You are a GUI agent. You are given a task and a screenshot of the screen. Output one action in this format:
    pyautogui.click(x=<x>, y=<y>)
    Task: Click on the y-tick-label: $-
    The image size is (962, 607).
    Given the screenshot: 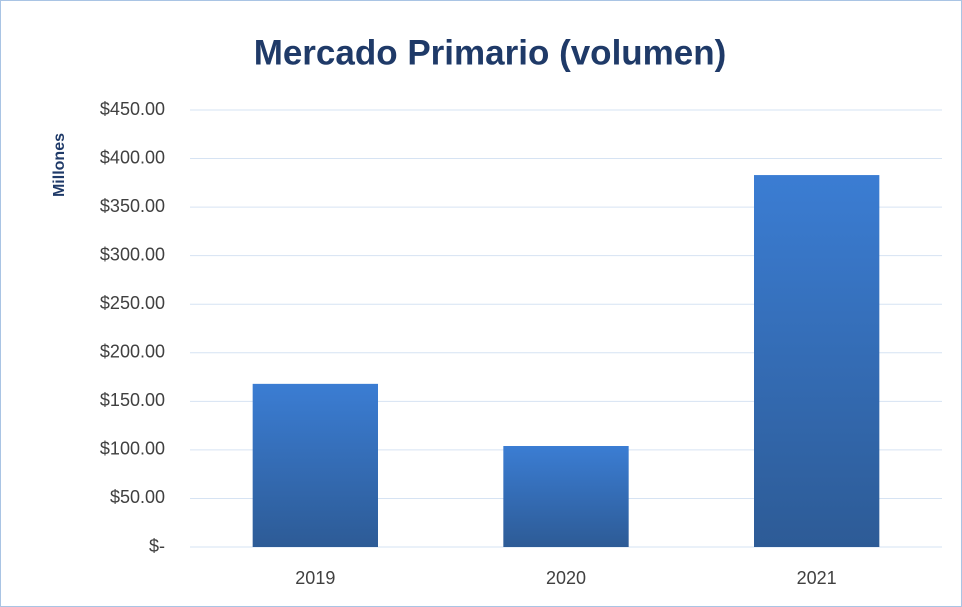 What is the action you would take?
    pyautogui.click(x=157, y=546)
    